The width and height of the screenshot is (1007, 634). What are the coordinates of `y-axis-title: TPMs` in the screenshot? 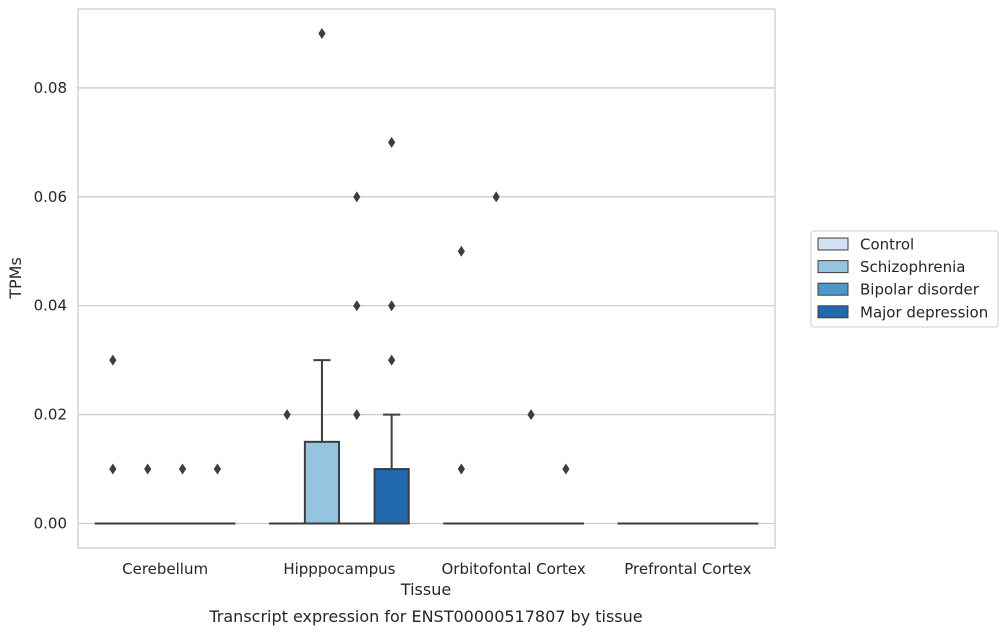 It's located at (15, 278).